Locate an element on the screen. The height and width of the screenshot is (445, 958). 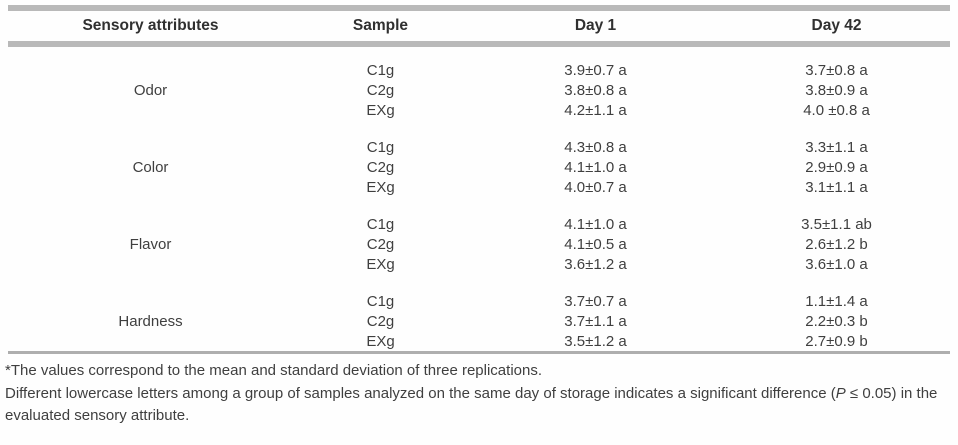
day1-value-cell: 4.2±1.1 a is located at coordinates (595, 110).